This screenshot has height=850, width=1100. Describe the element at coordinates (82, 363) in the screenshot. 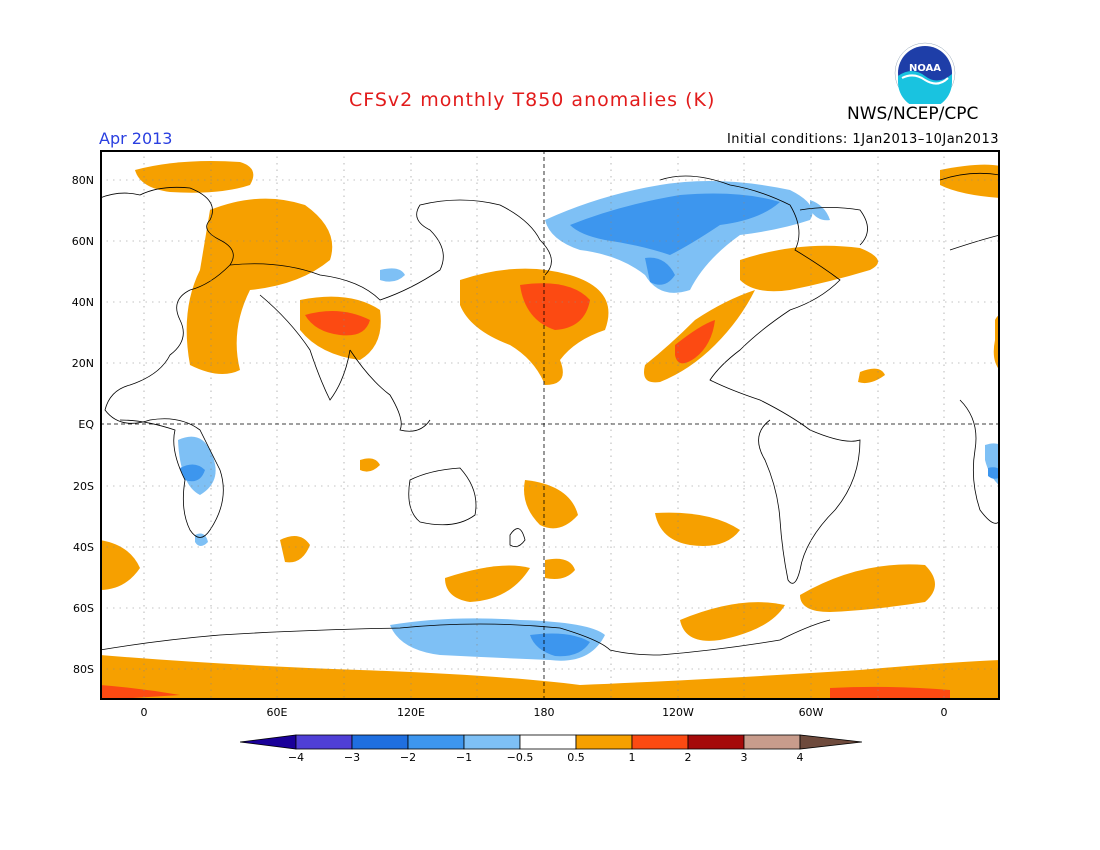

I see `lat-tick-label: 20N` at that location.